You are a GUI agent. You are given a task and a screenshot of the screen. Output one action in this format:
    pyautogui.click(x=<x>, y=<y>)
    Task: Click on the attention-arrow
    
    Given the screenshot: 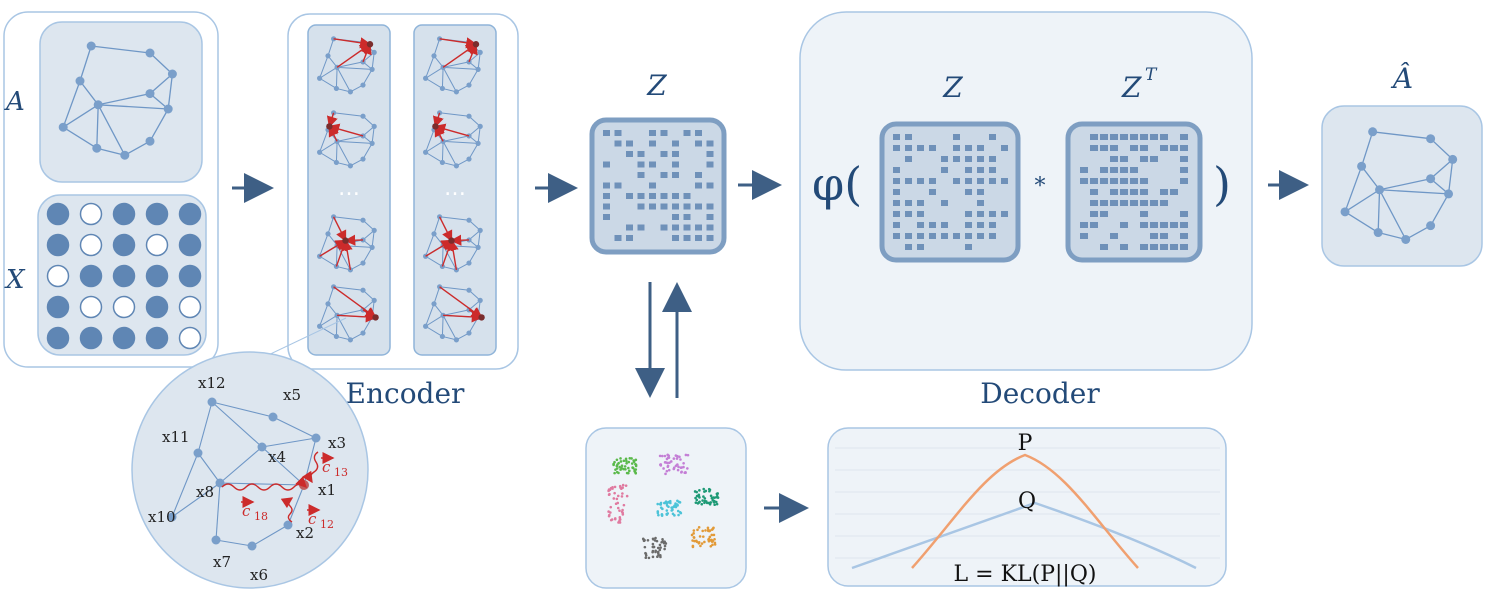 What is the action you would take?
    pyautogui.click(x=453, y=254)
    